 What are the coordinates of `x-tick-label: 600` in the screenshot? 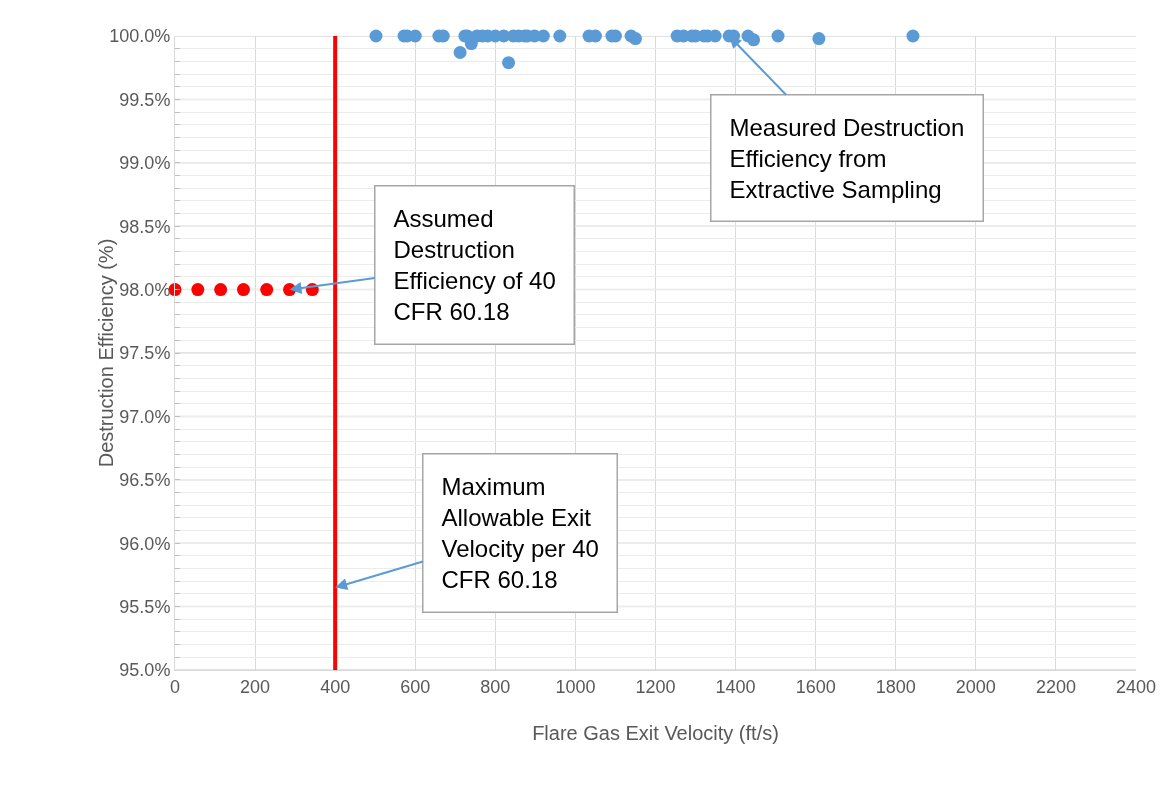 It's located at (415, 686).